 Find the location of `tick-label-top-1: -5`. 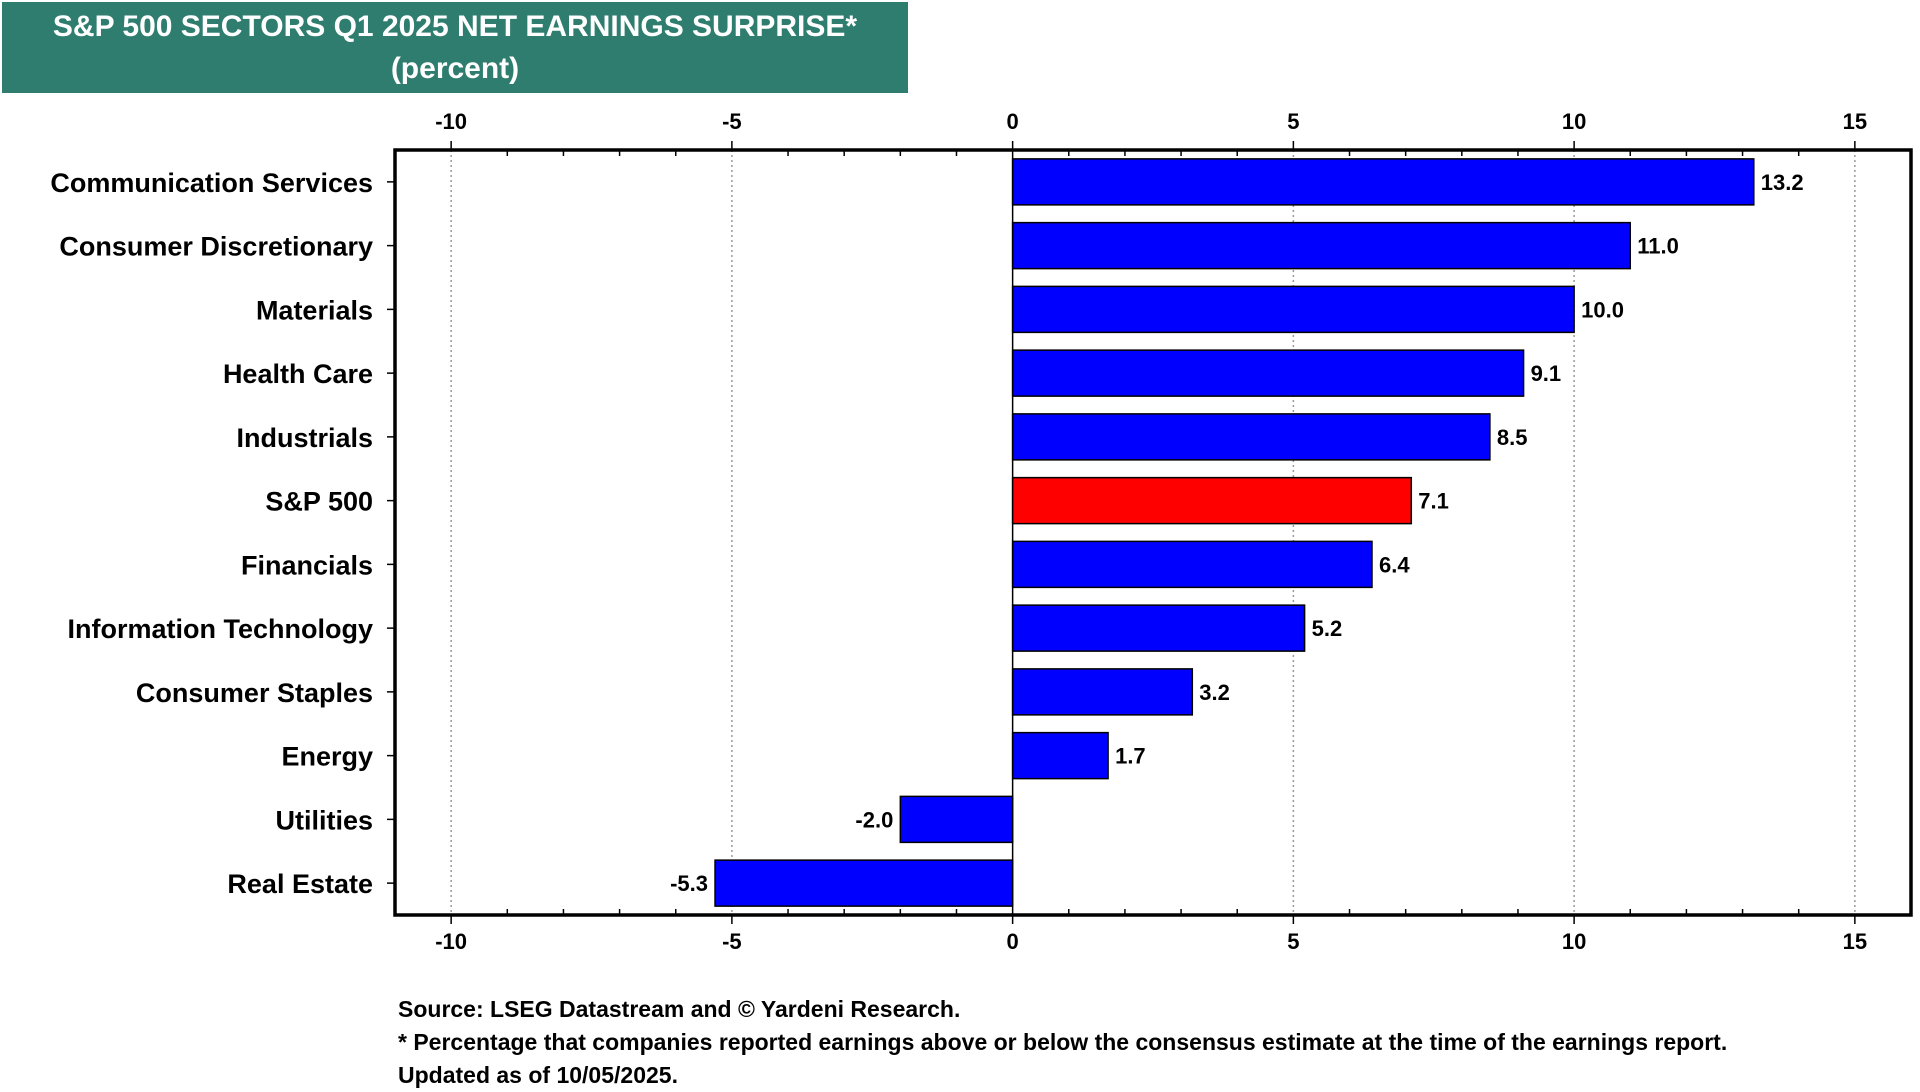

tick-label-top-1: -5 is located at coordinates (732, 121).